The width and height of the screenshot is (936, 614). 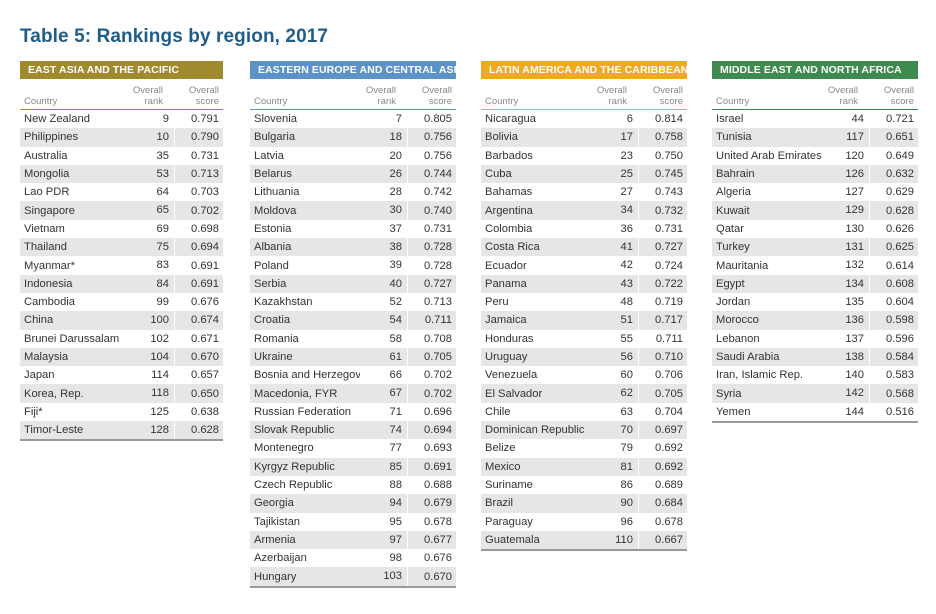 I want to click on column-header-country: Country, so click(x=733, y=101).